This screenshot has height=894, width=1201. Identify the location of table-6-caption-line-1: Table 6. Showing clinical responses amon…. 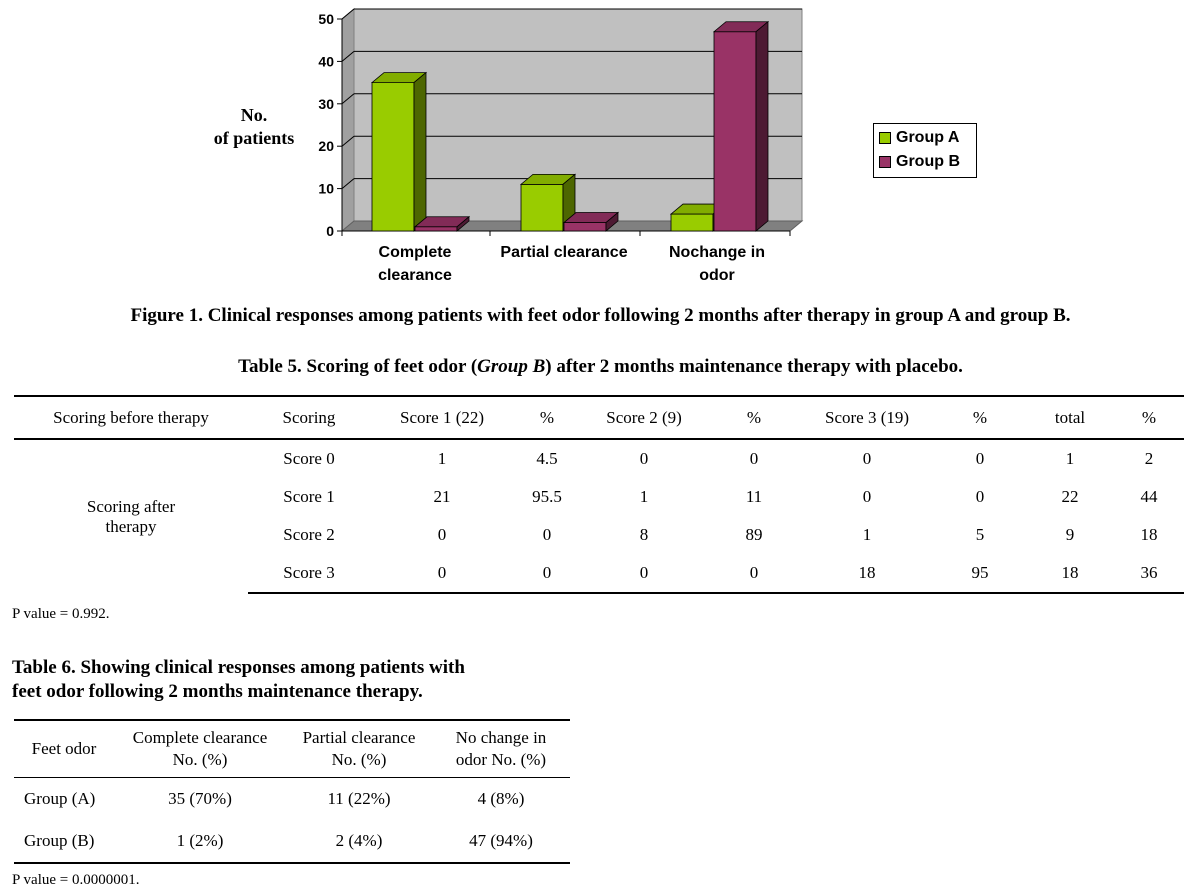
(238, 667).